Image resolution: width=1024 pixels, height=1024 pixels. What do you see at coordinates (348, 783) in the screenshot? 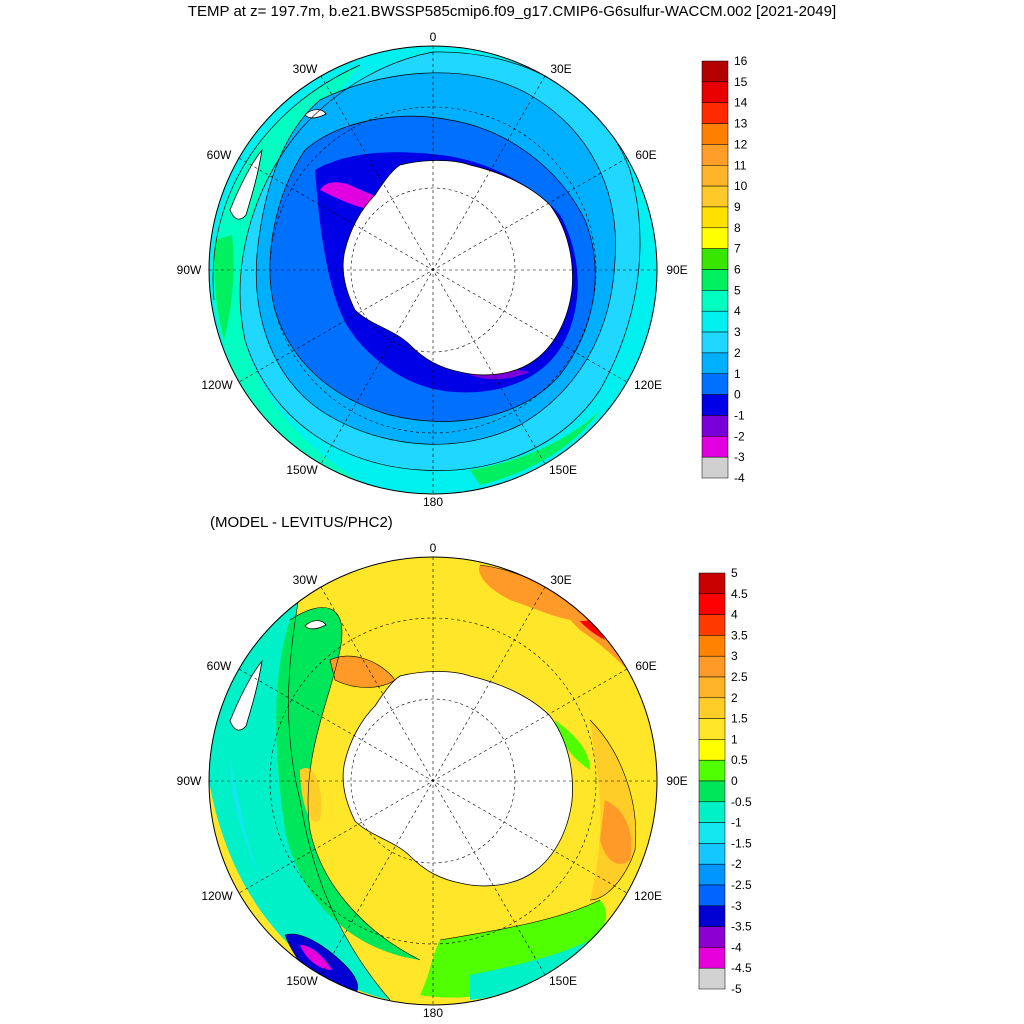
I see `bottom-band-west-green` at bounding box center [348, 783].